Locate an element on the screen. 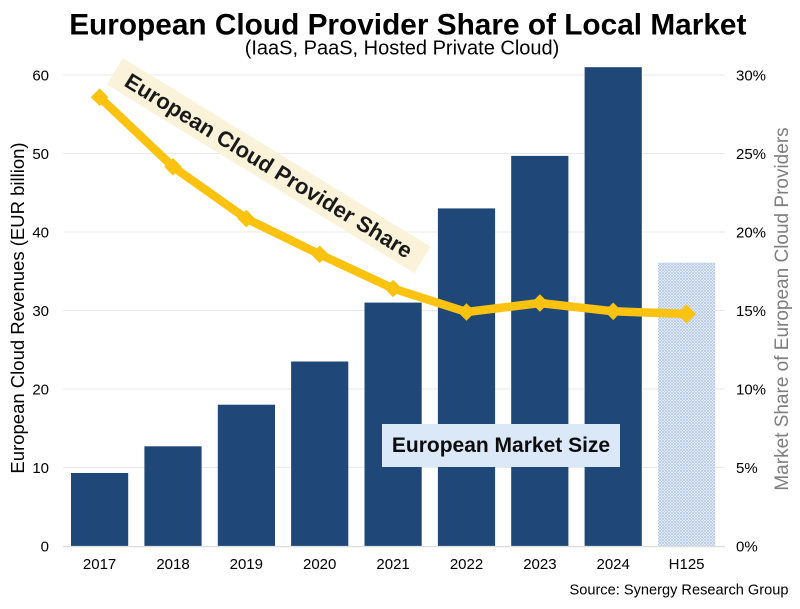 This screenshot has height=609, width=800. svg-text: 2023 is located at coordinates (539, 564).